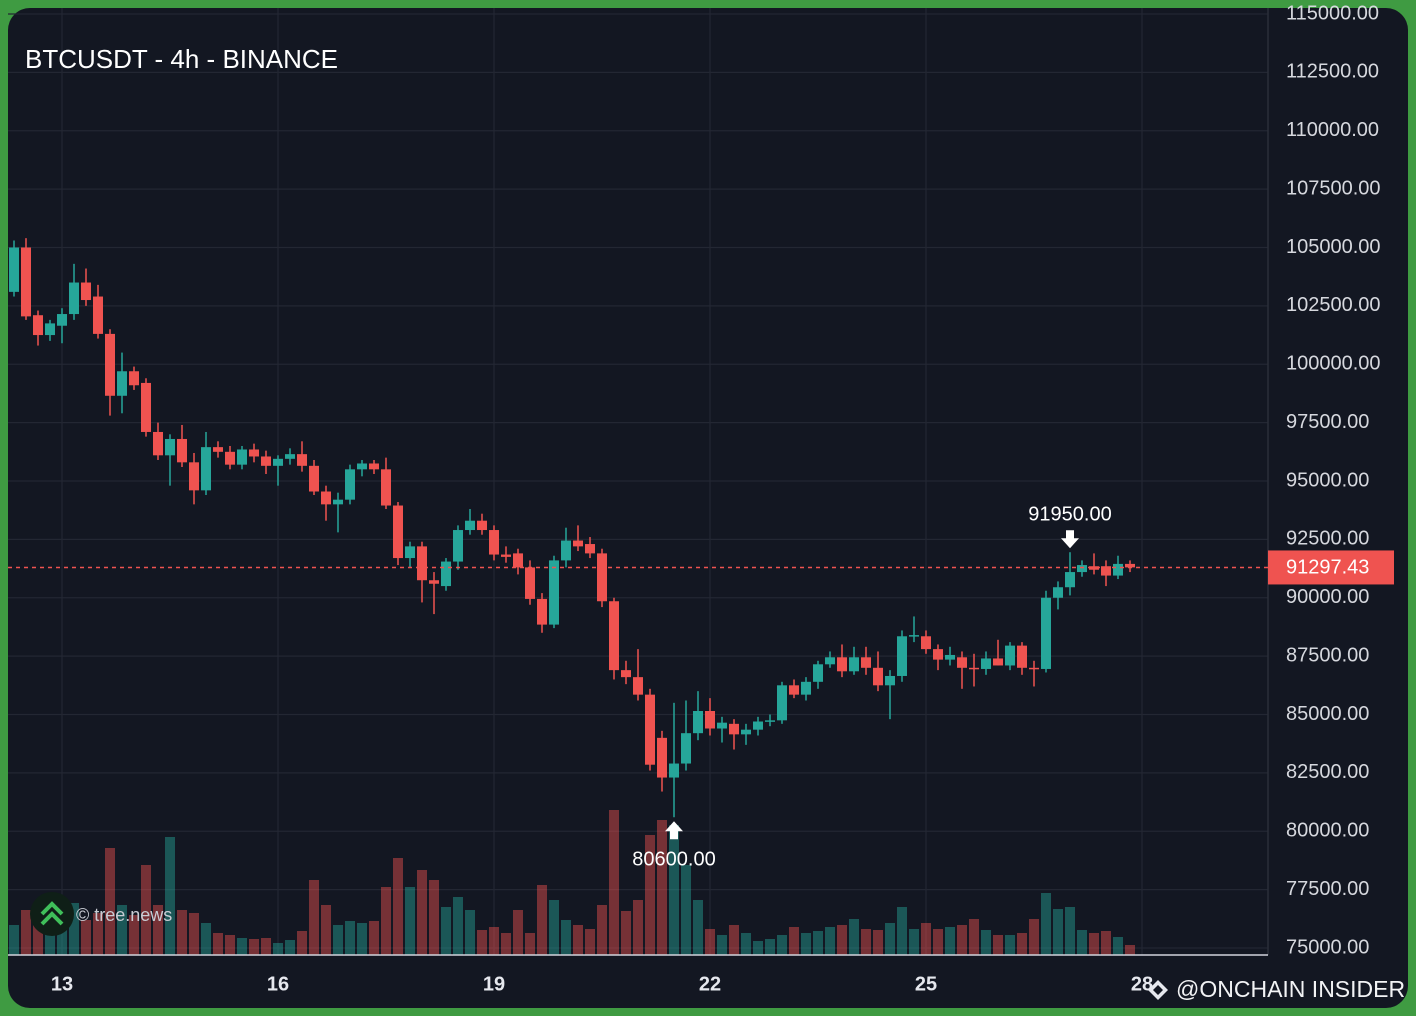  Describe the element at coordinates (673, 860) in the screenshot. I see `low-label: 80600.00` at that location.